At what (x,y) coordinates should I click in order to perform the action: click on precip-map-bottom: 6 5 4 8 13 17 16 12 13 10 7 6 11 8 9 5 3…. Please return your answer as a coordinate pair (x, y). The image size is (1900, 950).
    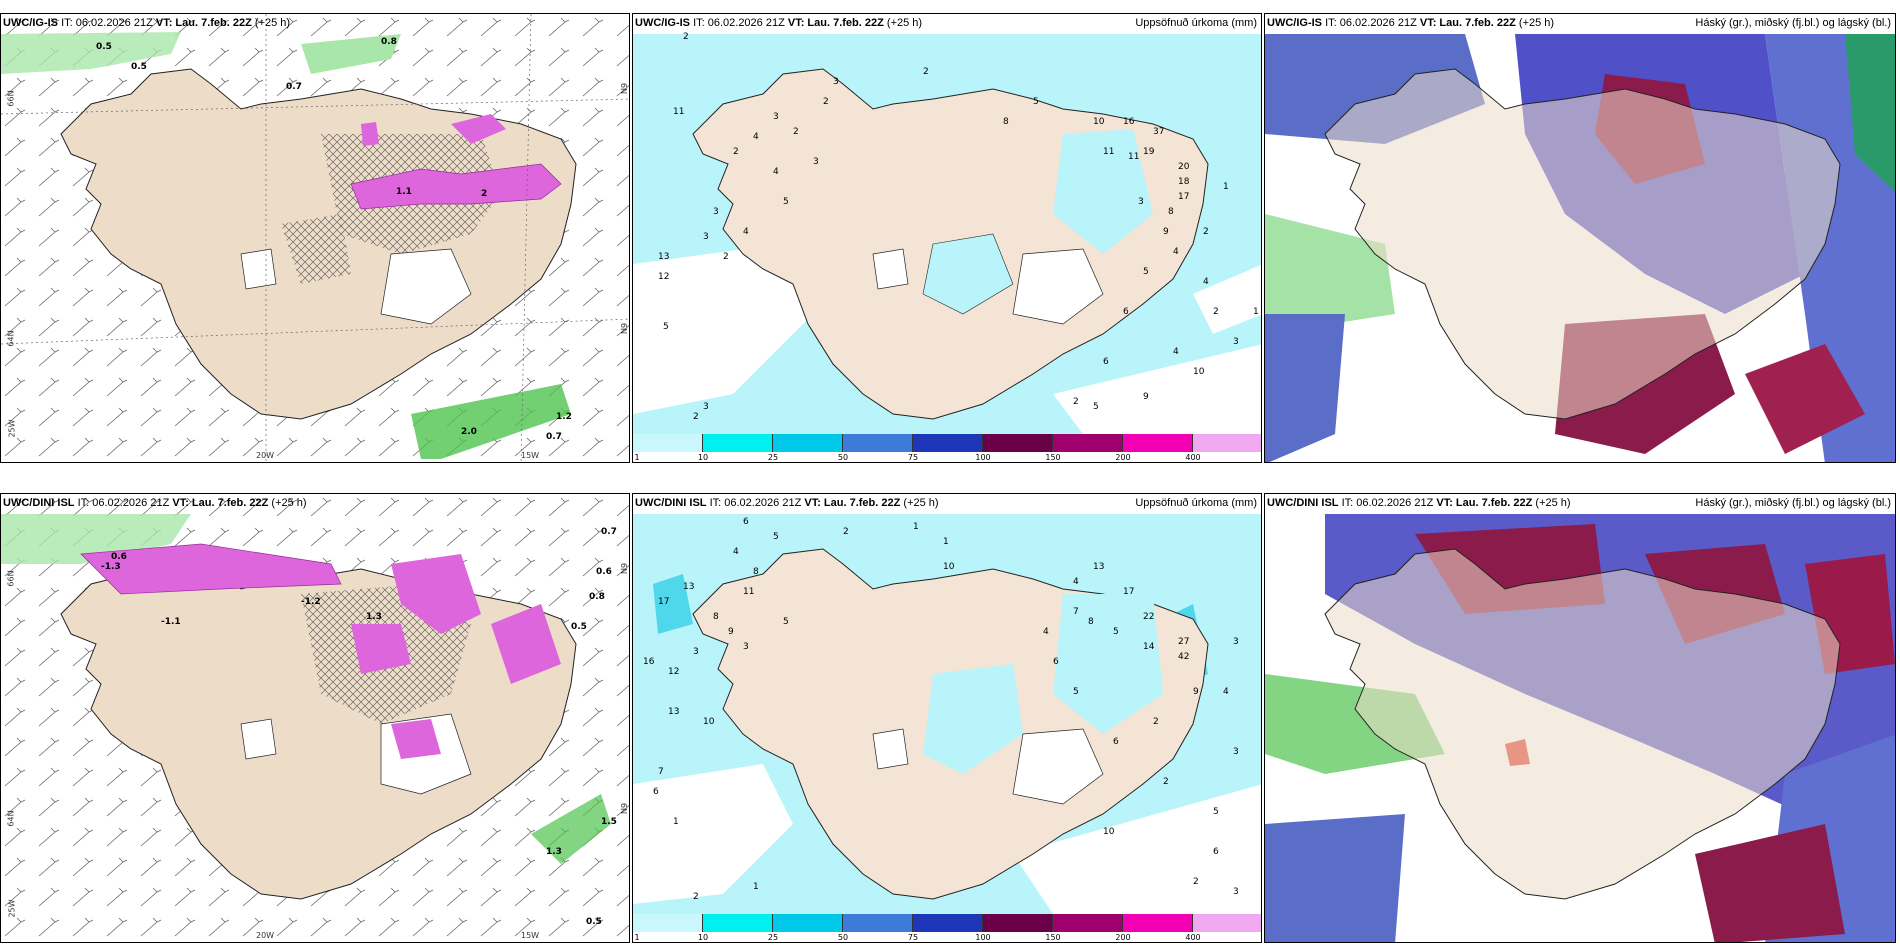
    Looking at the image, I should click on (947, 714).